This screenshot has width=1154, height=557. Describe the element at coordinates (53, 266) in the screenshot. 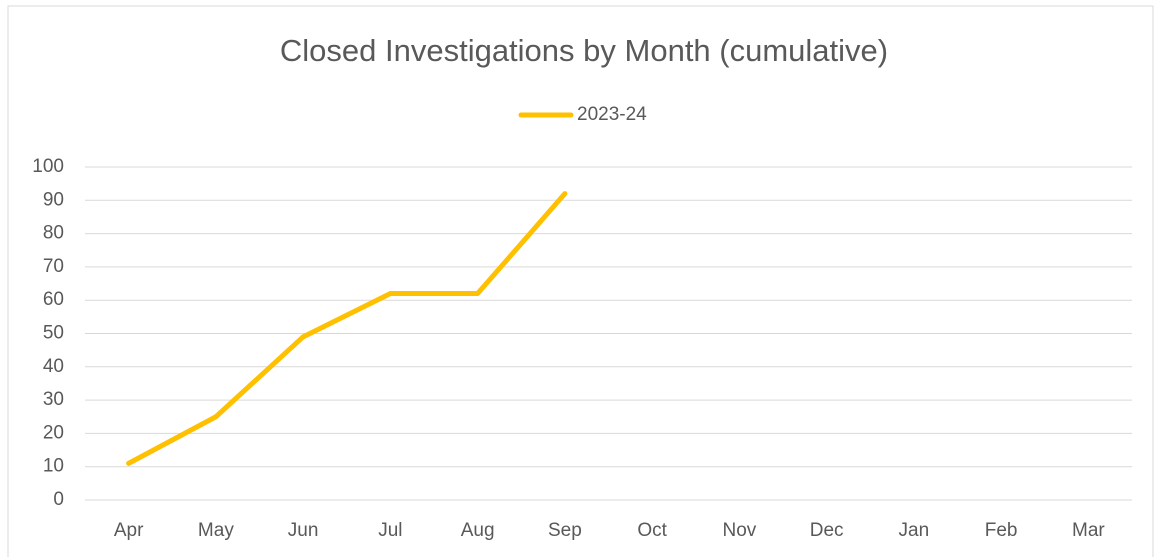

I see `y-tick-label: 70` at that location.